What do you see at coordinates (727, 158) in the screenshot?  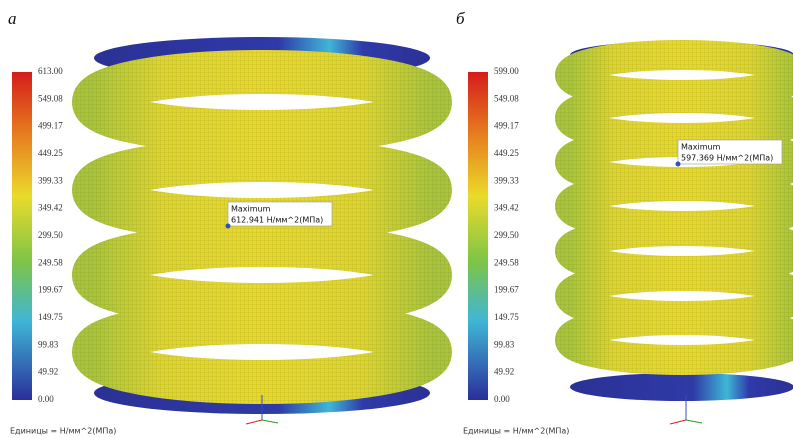 I see `annotation-value: 597.369 Н/мм^2(МПа)` at bounding box center [727, 158].